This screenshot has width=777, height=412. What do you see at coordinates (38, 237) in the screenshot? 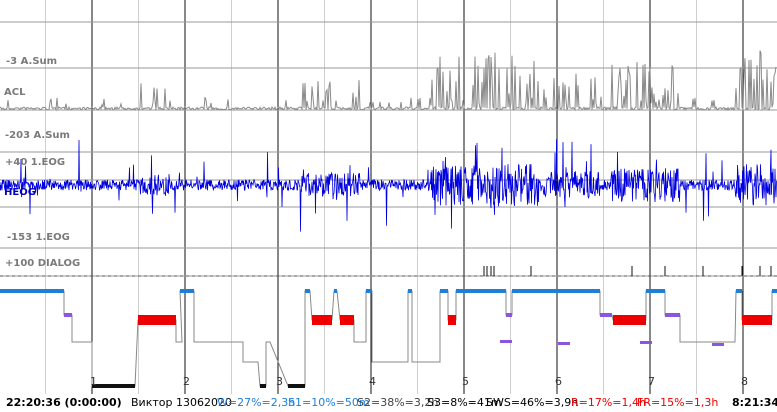
I see `channel-label-eog-scale-bottom: -153 1.EOG` at bounding box center [38, 237].